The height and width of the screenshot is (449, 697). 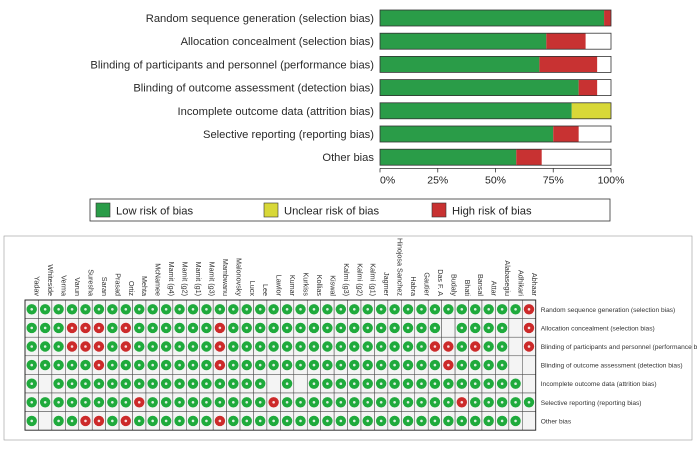 I want to click on study-label-lucx: Lucx, so click(x=252, y=289).